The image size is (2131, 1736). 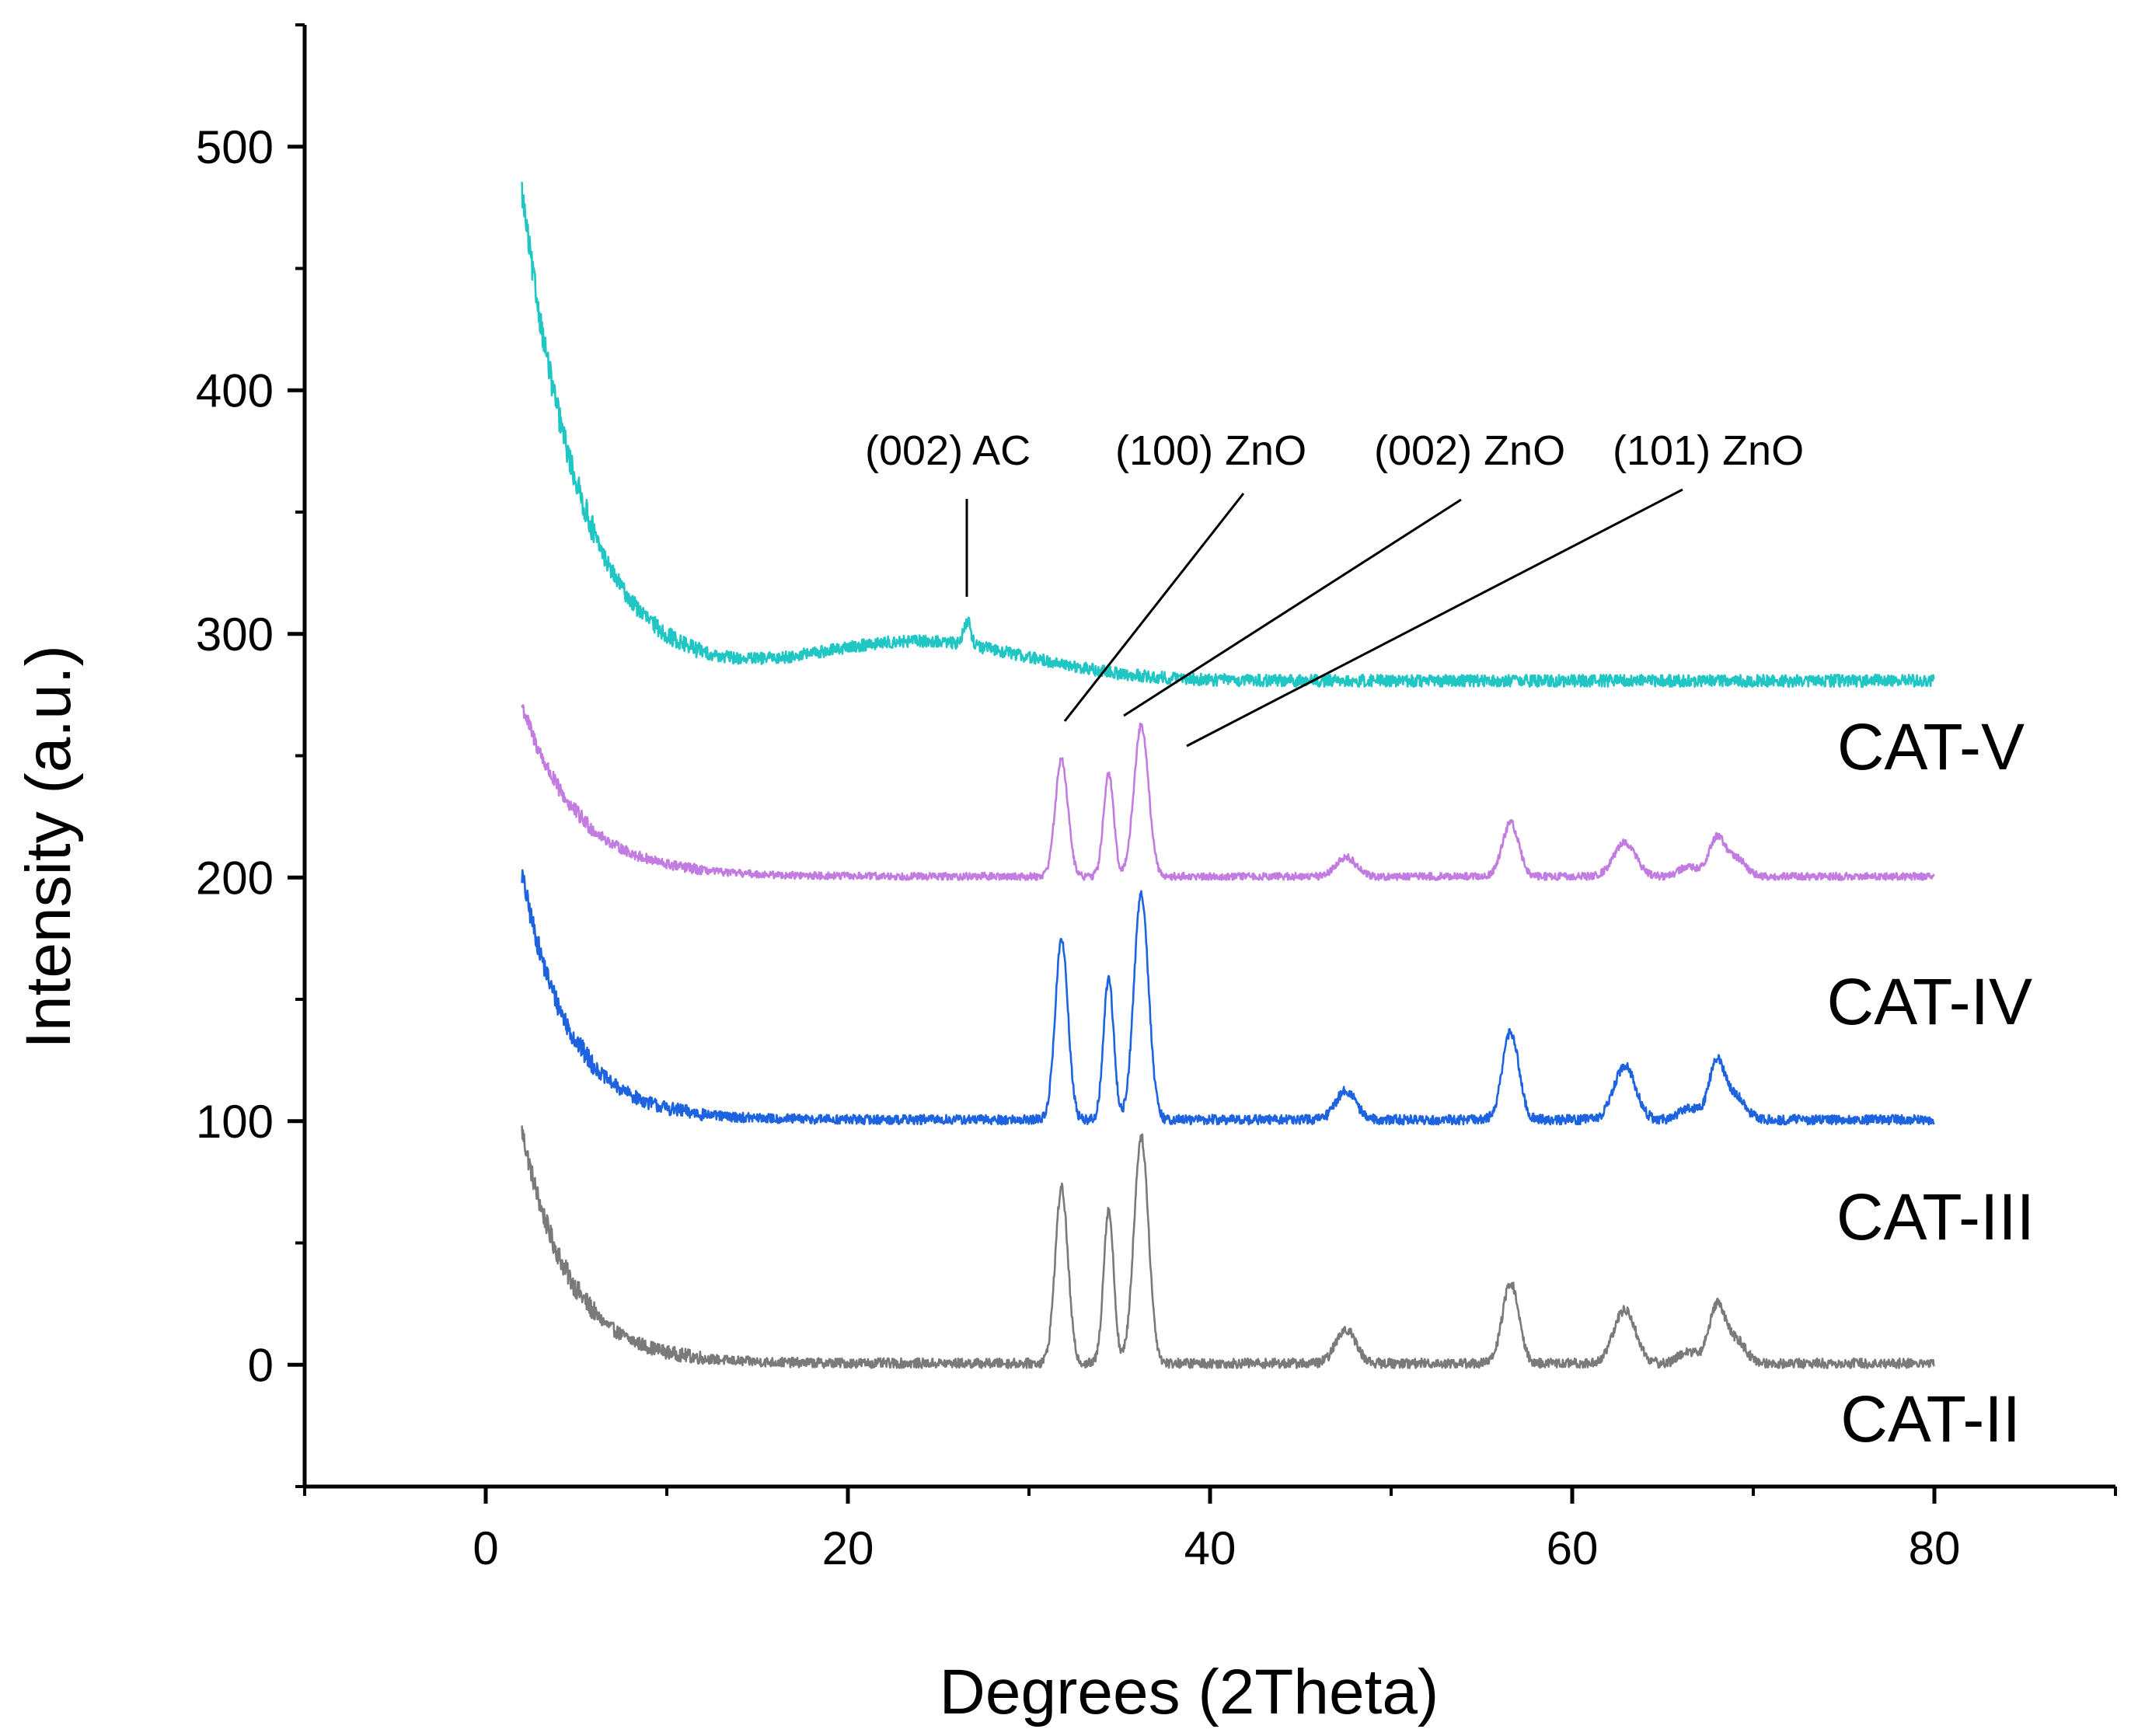 I want to click on y-ticks: 0 100 200 300 400 500, so click(x=250, y=755).